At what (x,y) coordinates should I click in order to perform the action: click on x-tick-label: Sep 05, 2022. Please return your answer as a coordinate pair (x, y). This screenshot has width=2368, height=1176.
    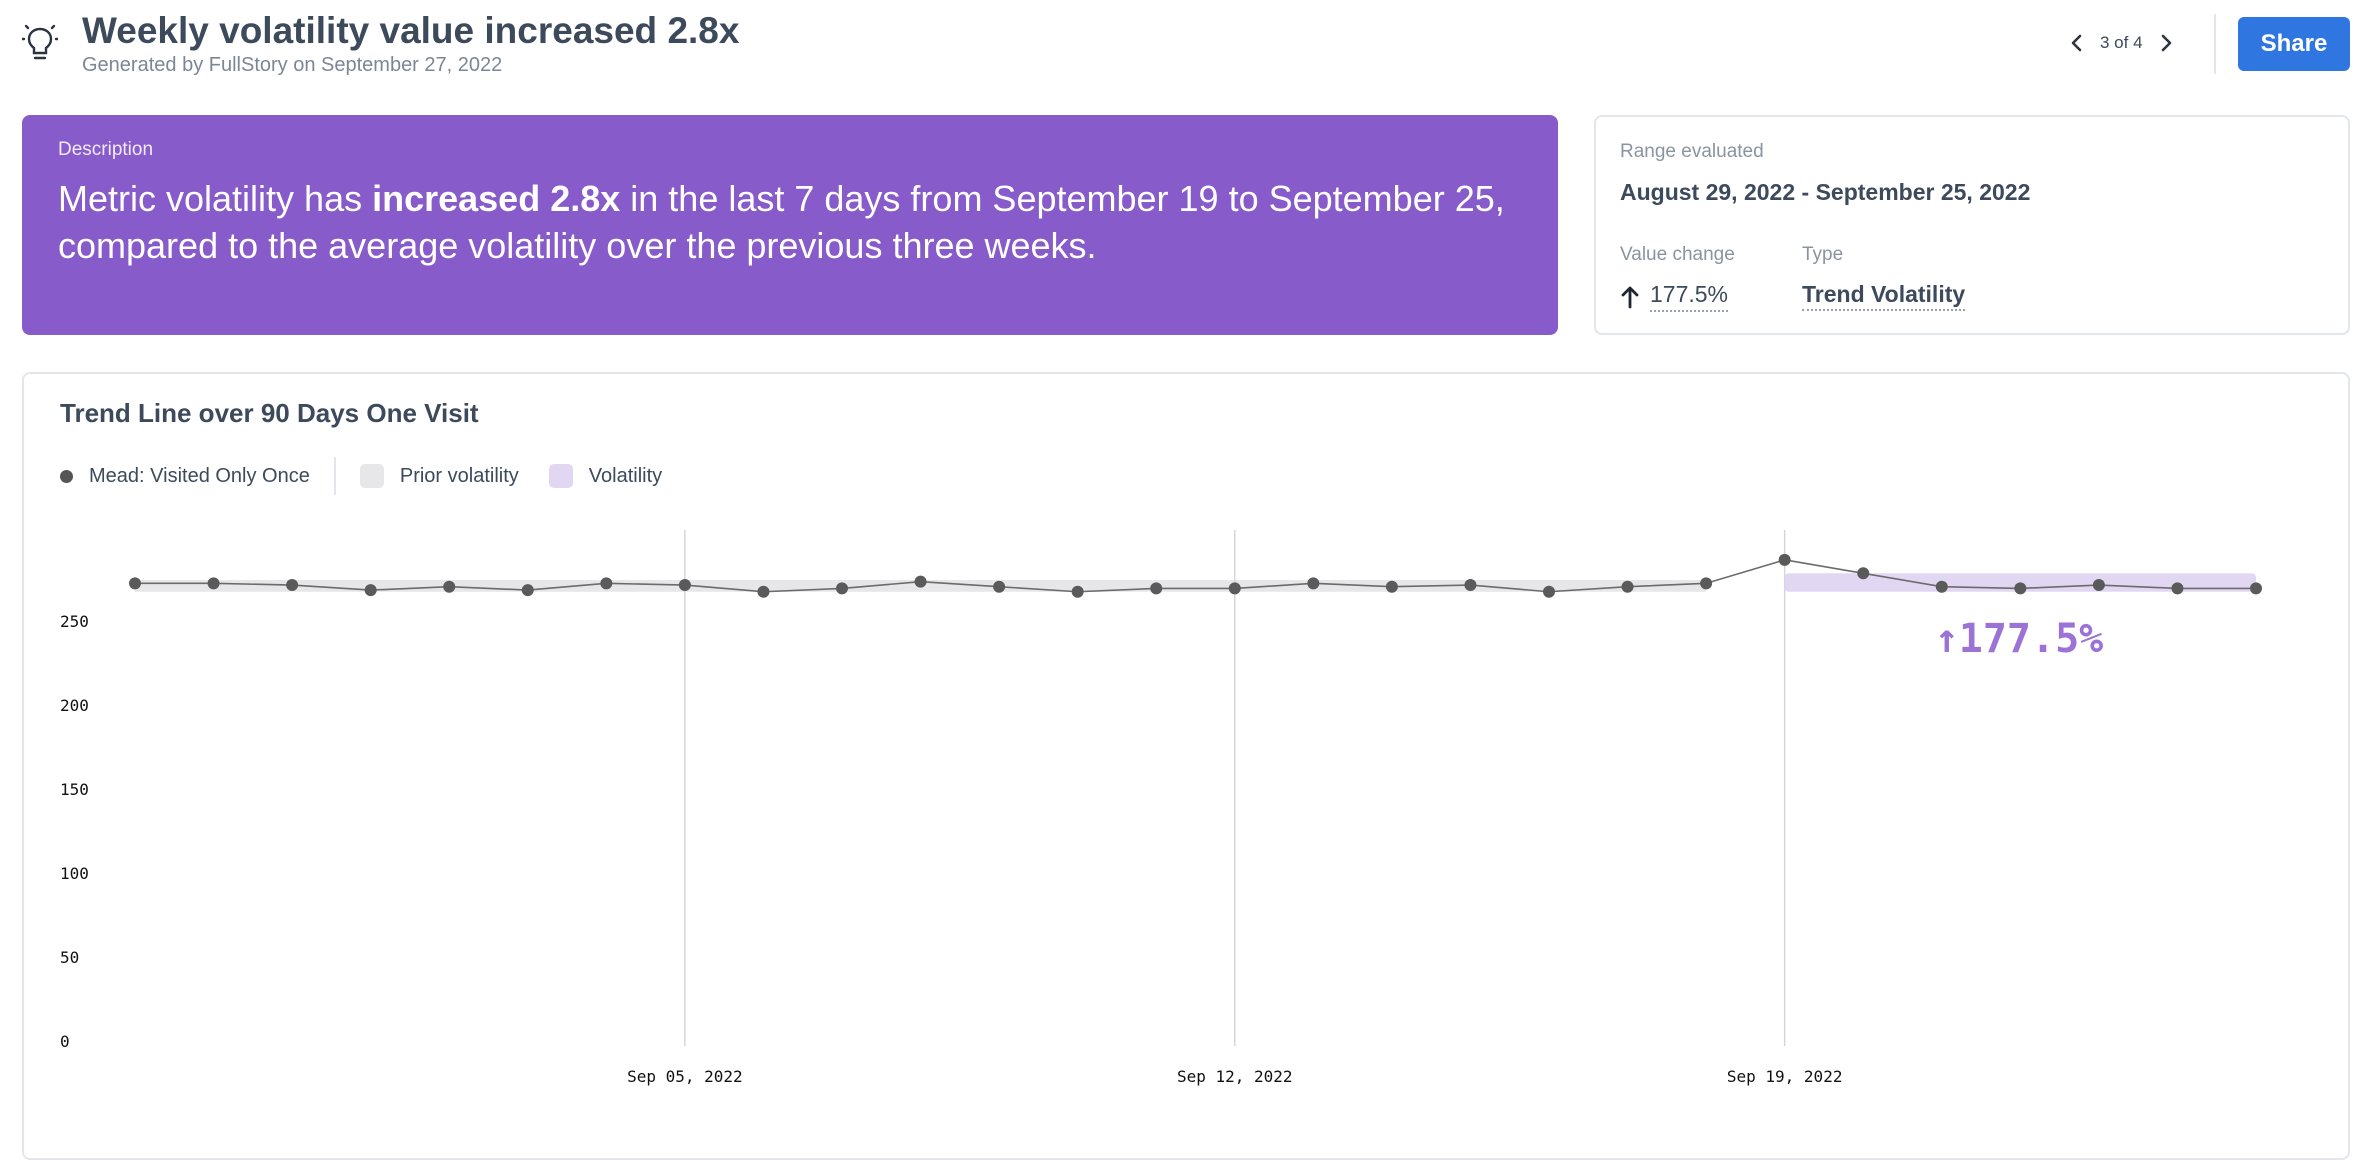
    Looking at the image, I should click on (685, 1076).